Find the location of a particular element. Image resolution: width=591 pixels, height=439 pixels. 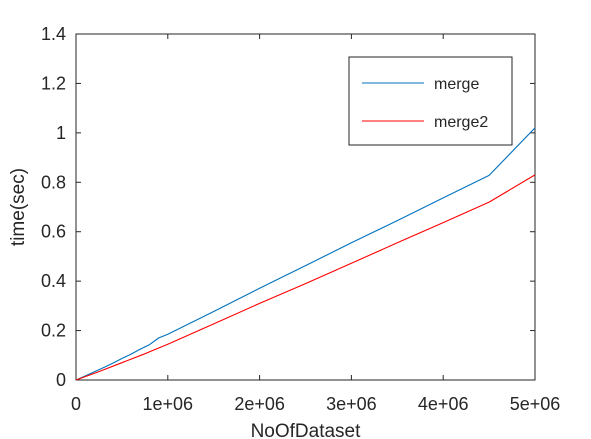

legend-label-merge2: merge2 is located at coordinates (461, 122).